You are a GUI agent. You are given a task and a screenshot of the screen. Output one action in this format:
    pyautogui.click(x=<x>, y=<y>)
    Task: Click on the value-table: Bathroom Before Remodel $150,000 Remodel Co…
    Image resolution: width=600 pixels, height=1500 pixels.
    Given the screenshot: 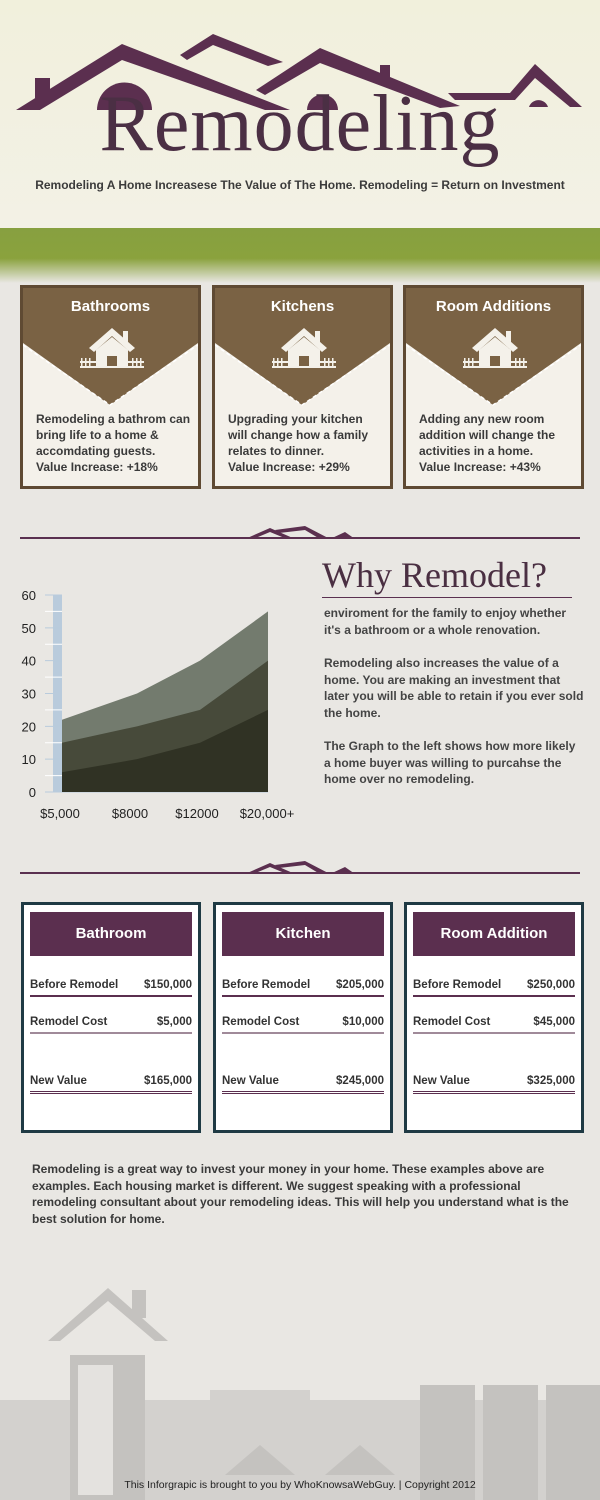 What is the action you would take?
    pyautogui.click(x=111, y=1017)
    